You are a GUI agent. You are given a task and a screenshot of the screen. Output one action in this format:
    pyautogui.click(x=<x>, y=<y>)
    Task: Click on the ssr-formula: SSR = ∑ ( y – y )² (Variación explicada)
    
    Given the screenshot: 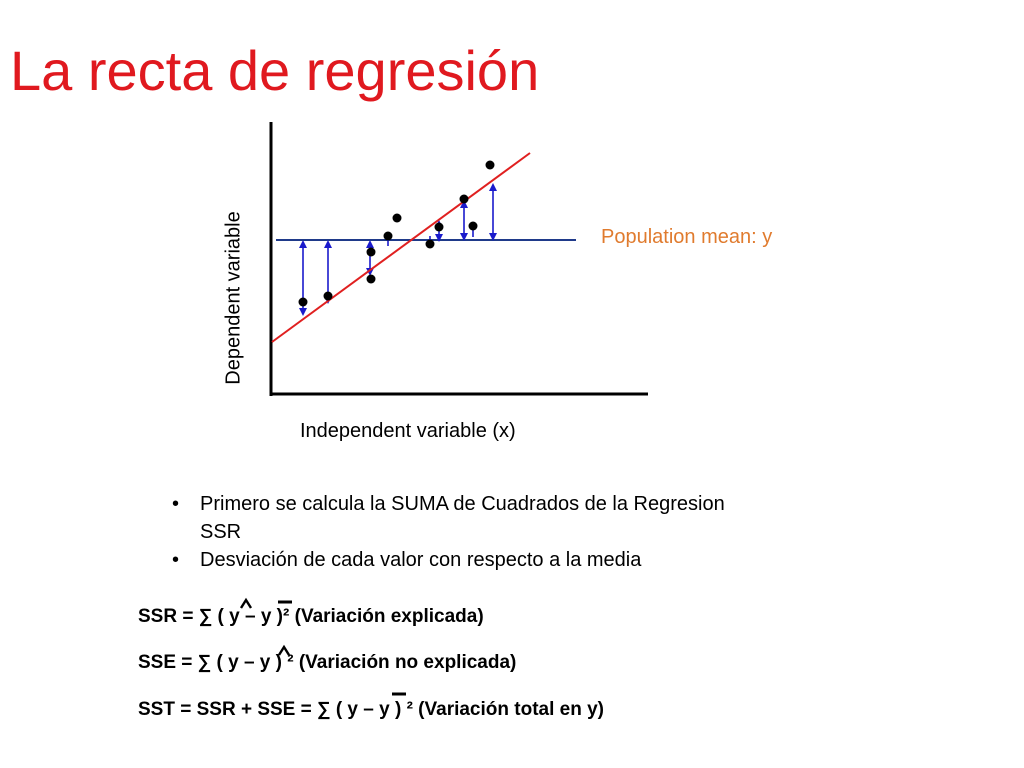 What is the action you would take?
    pyautogui.click(x=311, y=616)
    